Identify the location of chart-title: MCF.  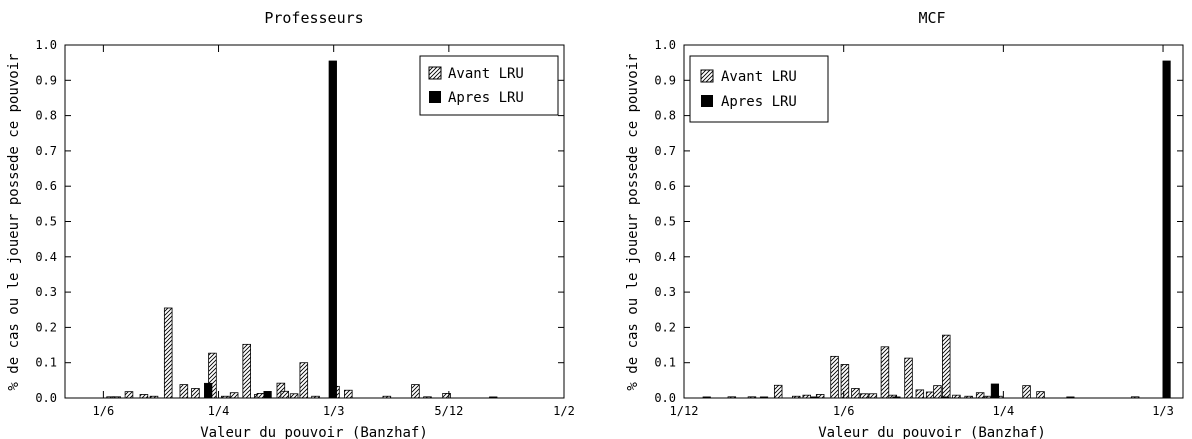
(931, 18).